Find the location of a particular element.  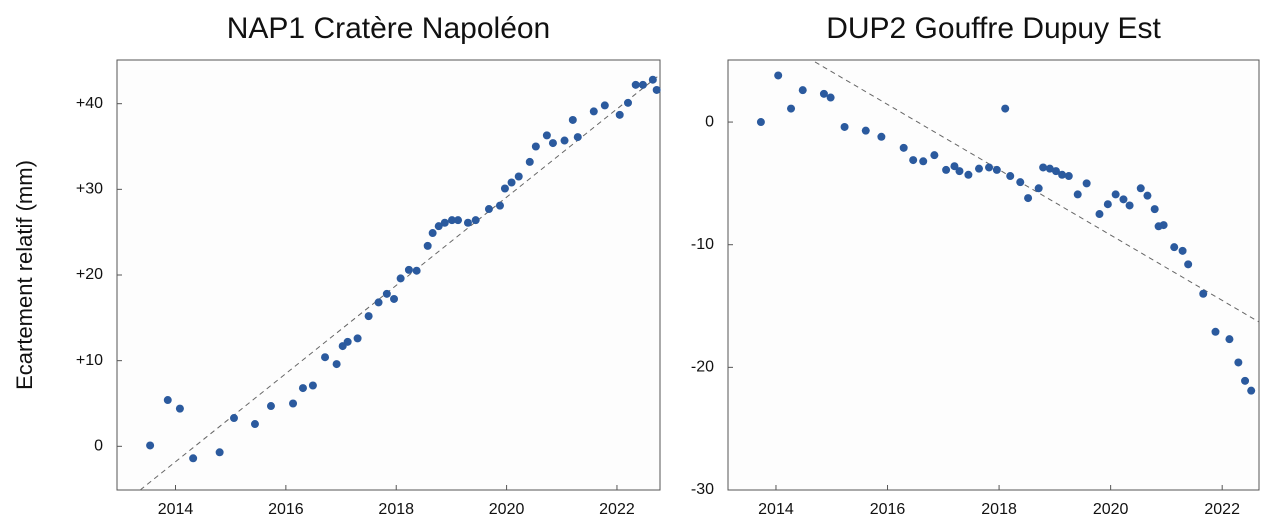

y-axis-label: Ecartement relatif (mm) is located at coordinates (24, 275).